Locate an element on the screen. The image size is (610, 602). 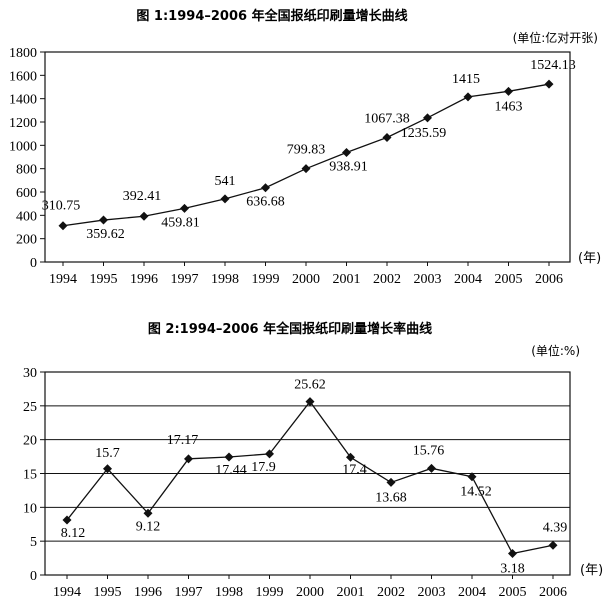
data-label: 541 is located at coordinates (225, 181).